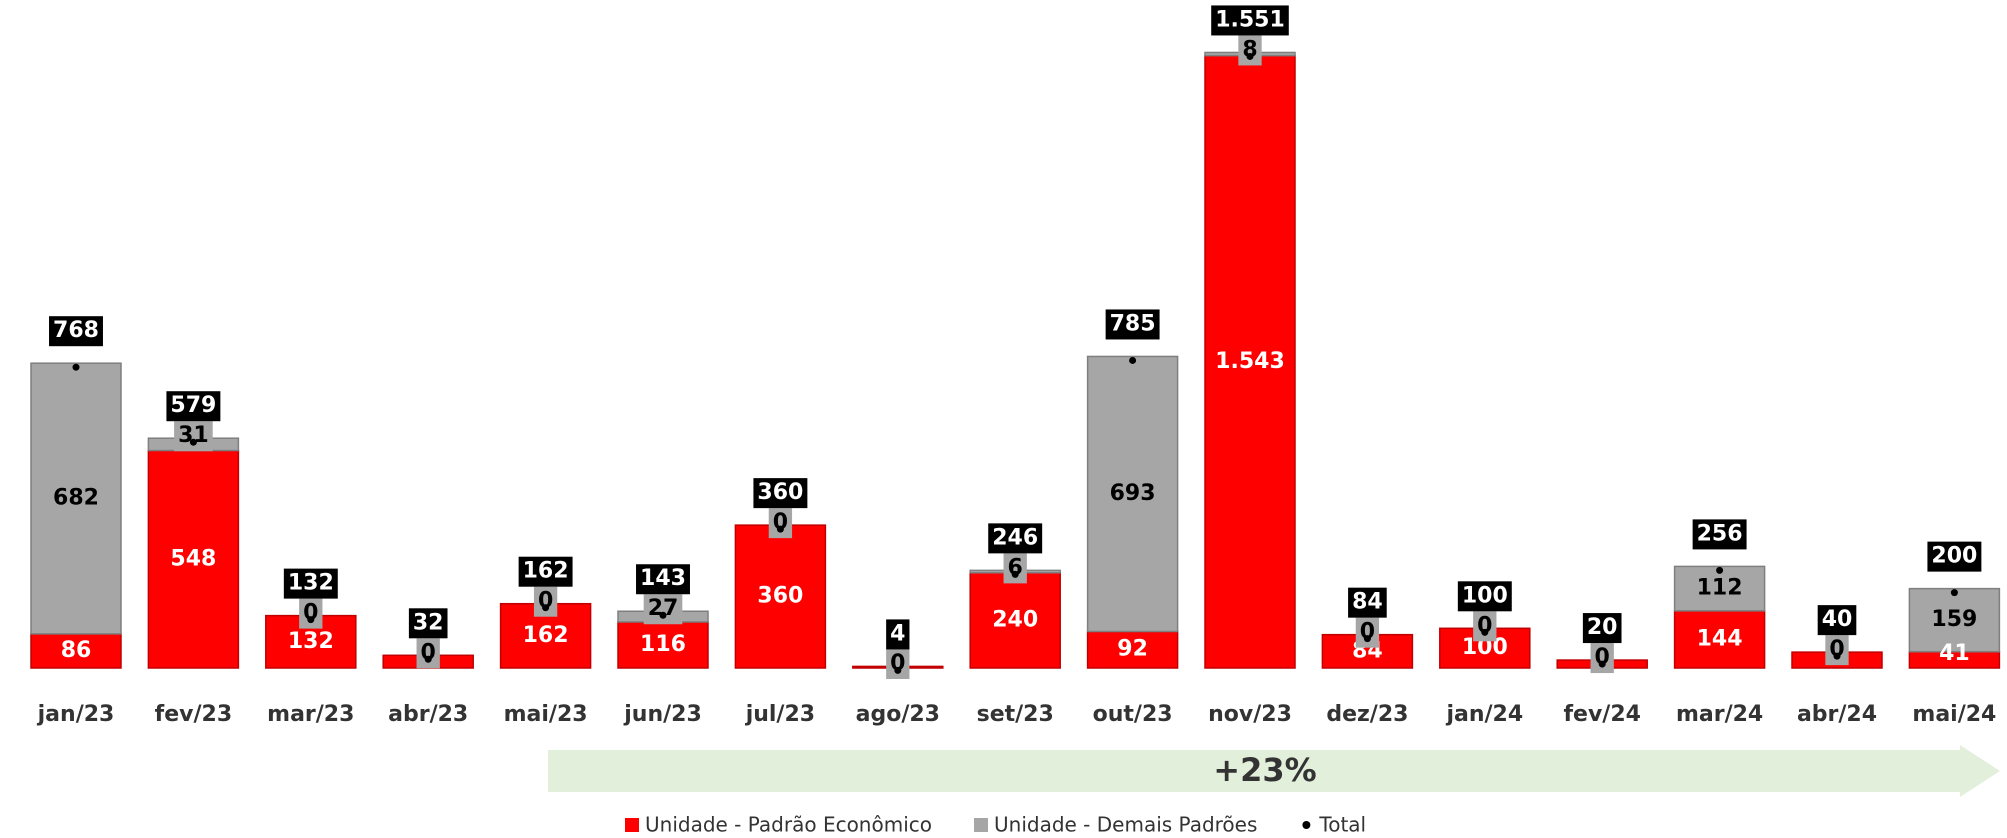 This screenshot has width=2007, height=838. I want to click on x-tick-label: jan/24, so click(1484, 714).